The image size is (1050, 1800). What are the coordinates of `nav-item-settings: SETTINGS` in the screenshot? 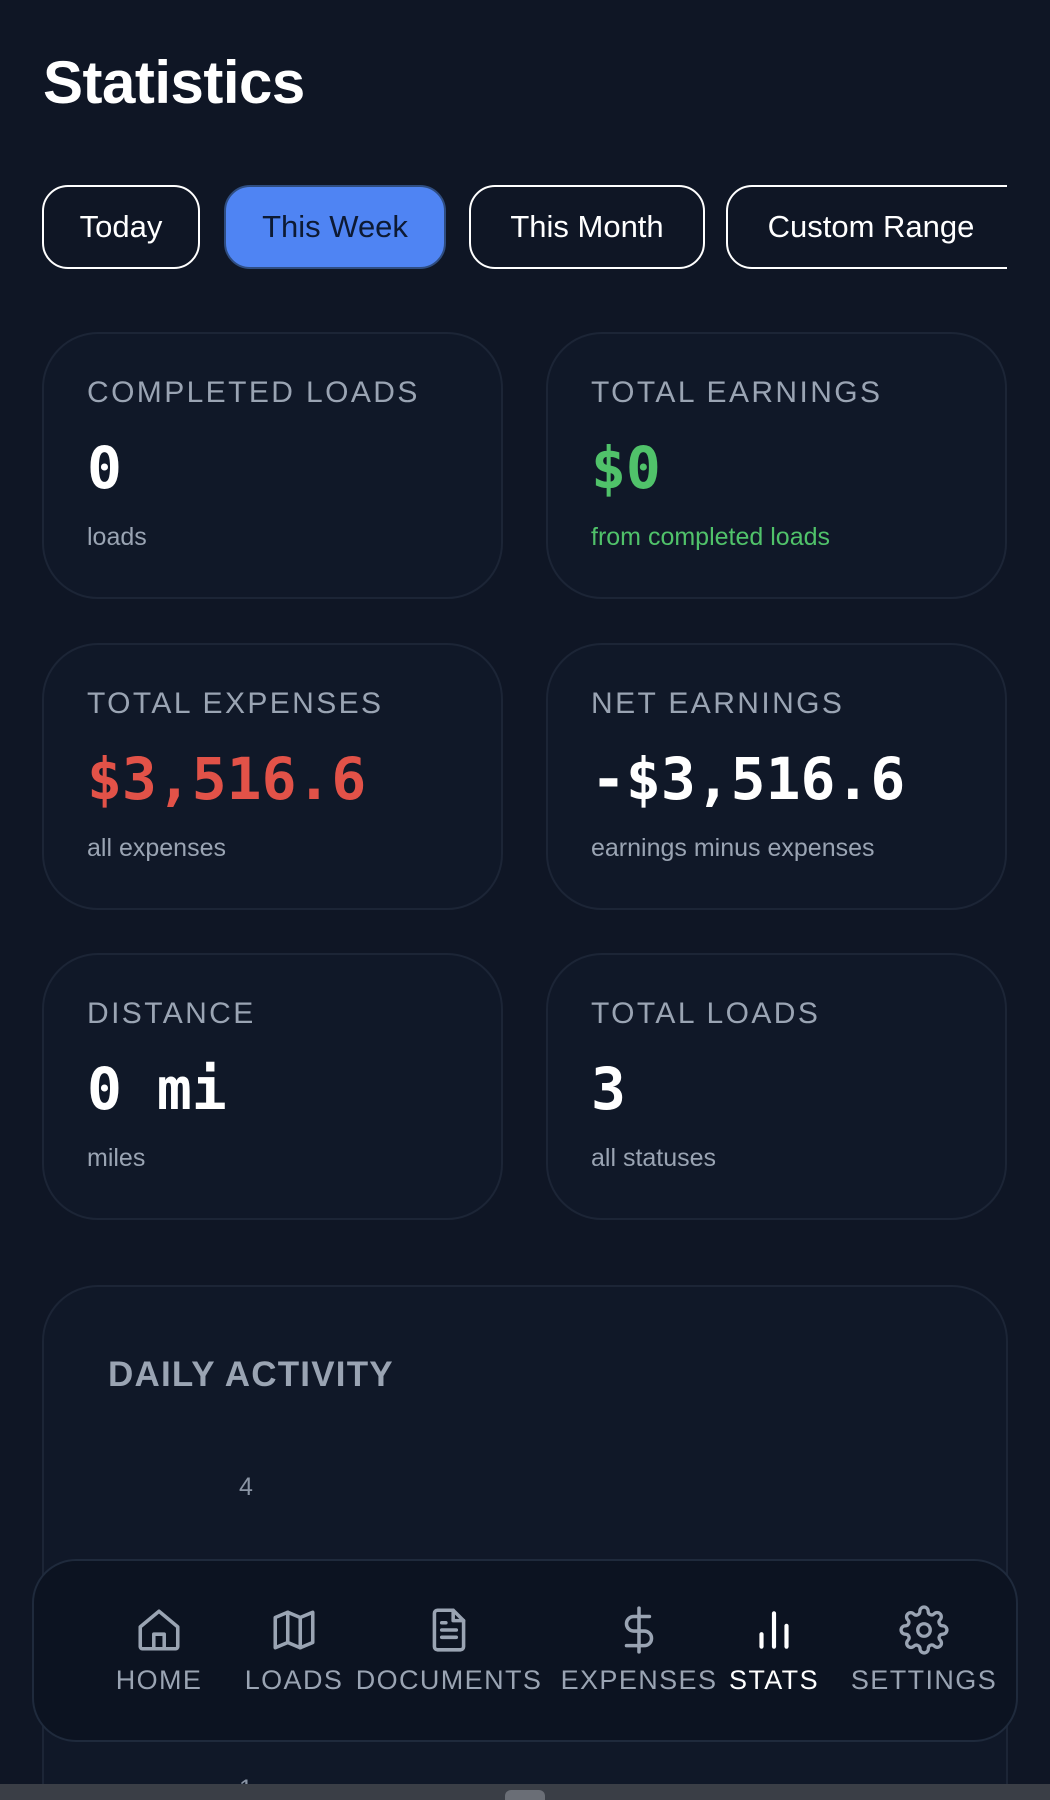 It's located at (924, 1650).